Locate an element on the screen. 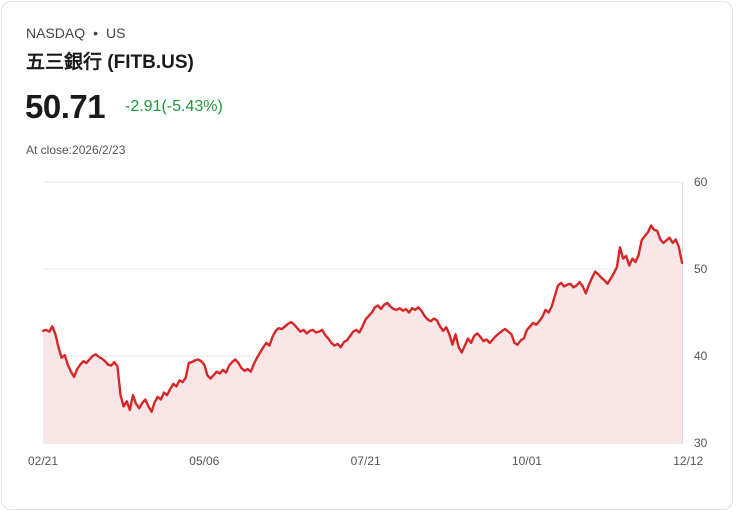 The width and height of the screenshot is (736, 513). x-tick-label: 12/12 is located at coordinates (688, 461).